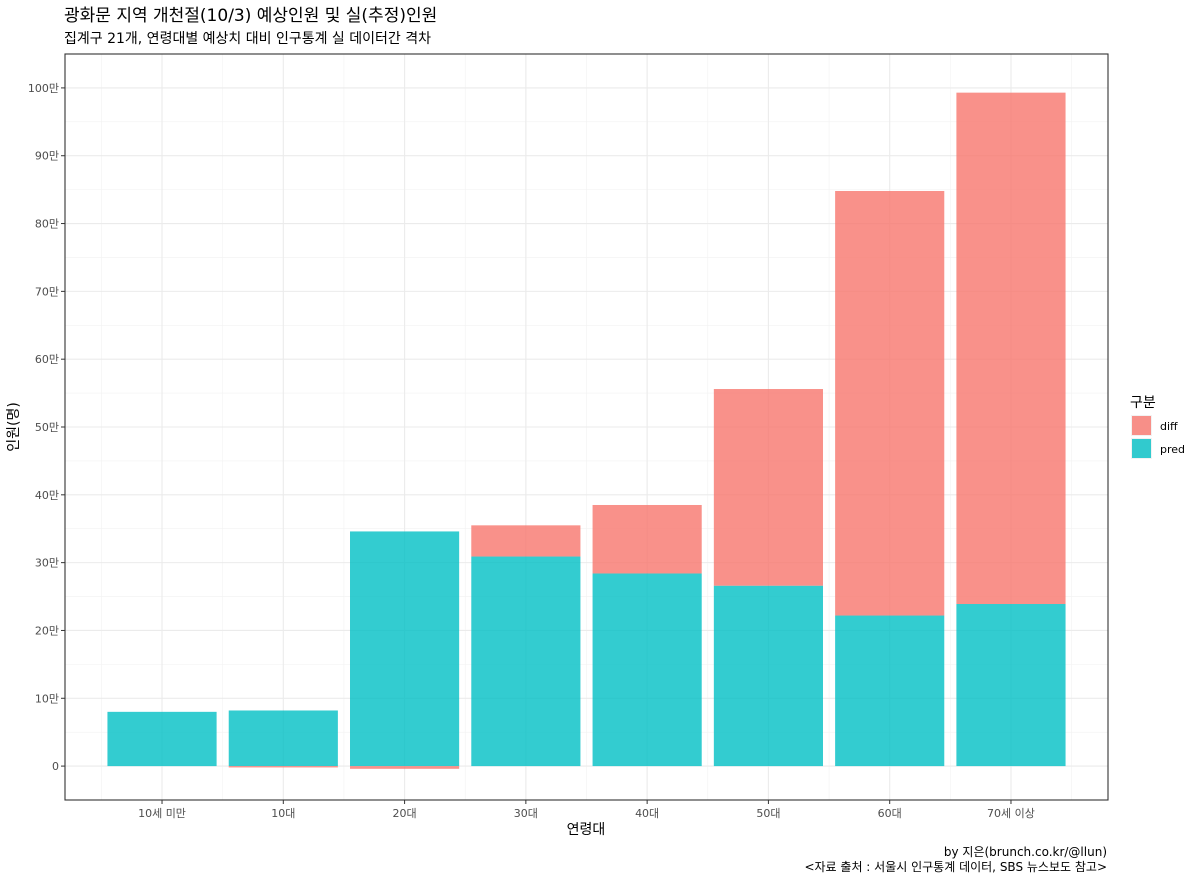  I want to click on caption-author: by 지은(brunch.co.kr/@llun), so click(1025, 852).